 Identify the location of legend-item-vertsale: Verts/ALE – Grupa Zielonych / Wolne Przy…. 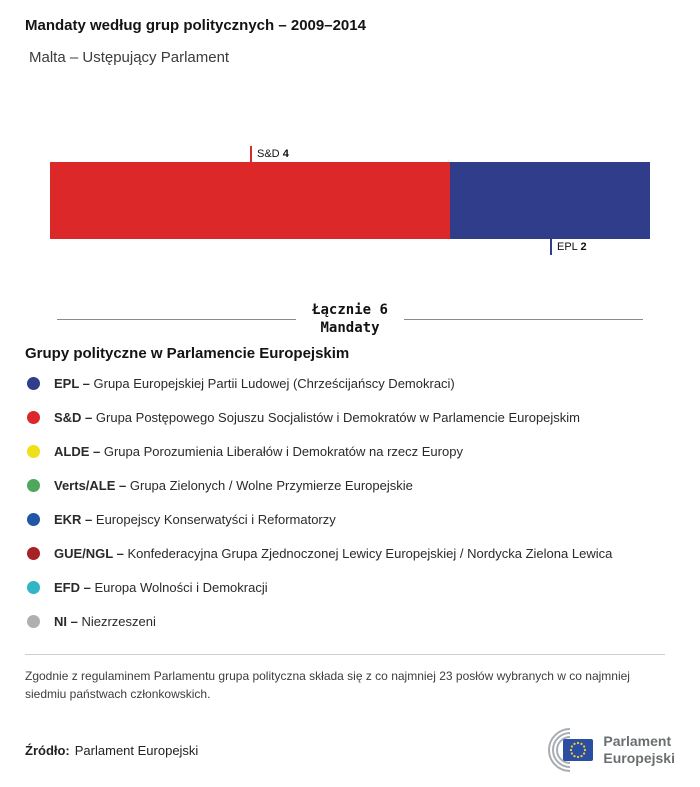
(350, 485).